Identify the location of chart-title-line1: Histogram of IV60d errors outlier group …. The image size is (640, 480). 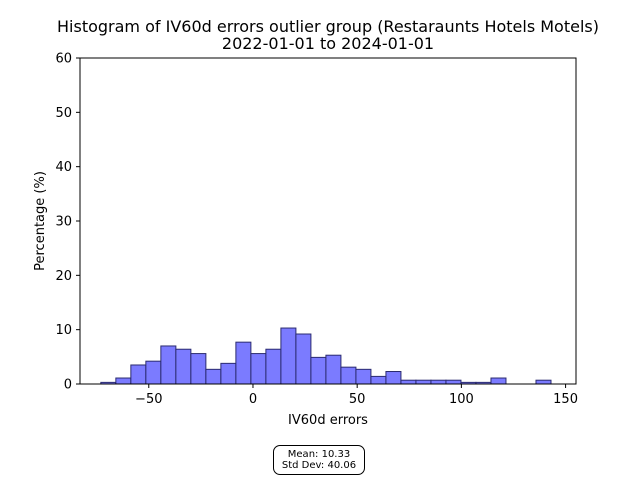
(328, 26).